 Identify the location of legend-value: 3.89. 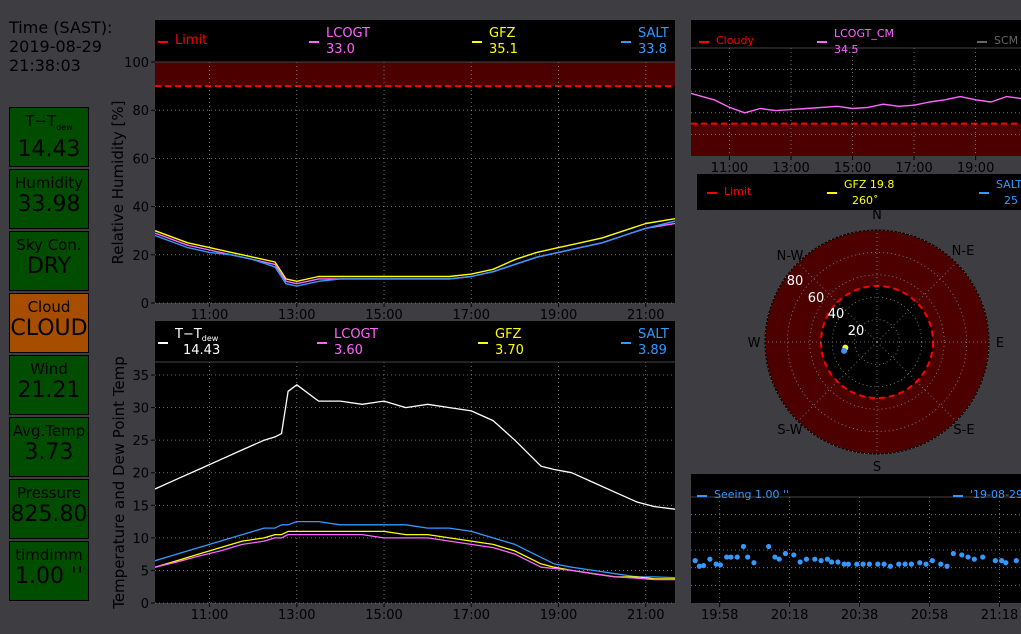
(652, 350).